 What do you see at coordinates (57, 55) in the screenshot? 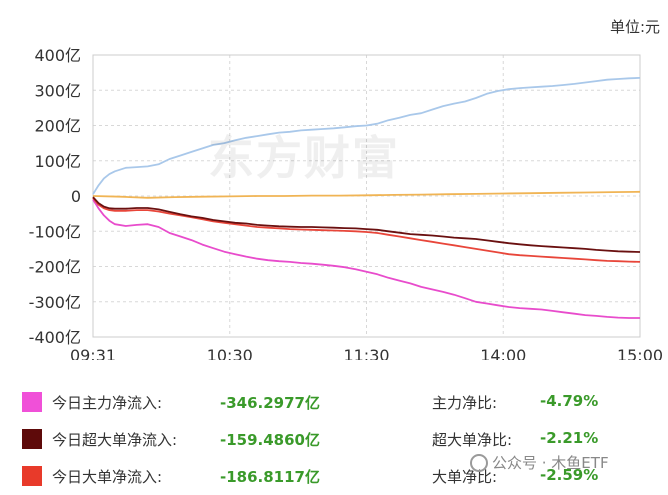
I see `y-tick-label: 400亿` at bounding box center [57, 55].